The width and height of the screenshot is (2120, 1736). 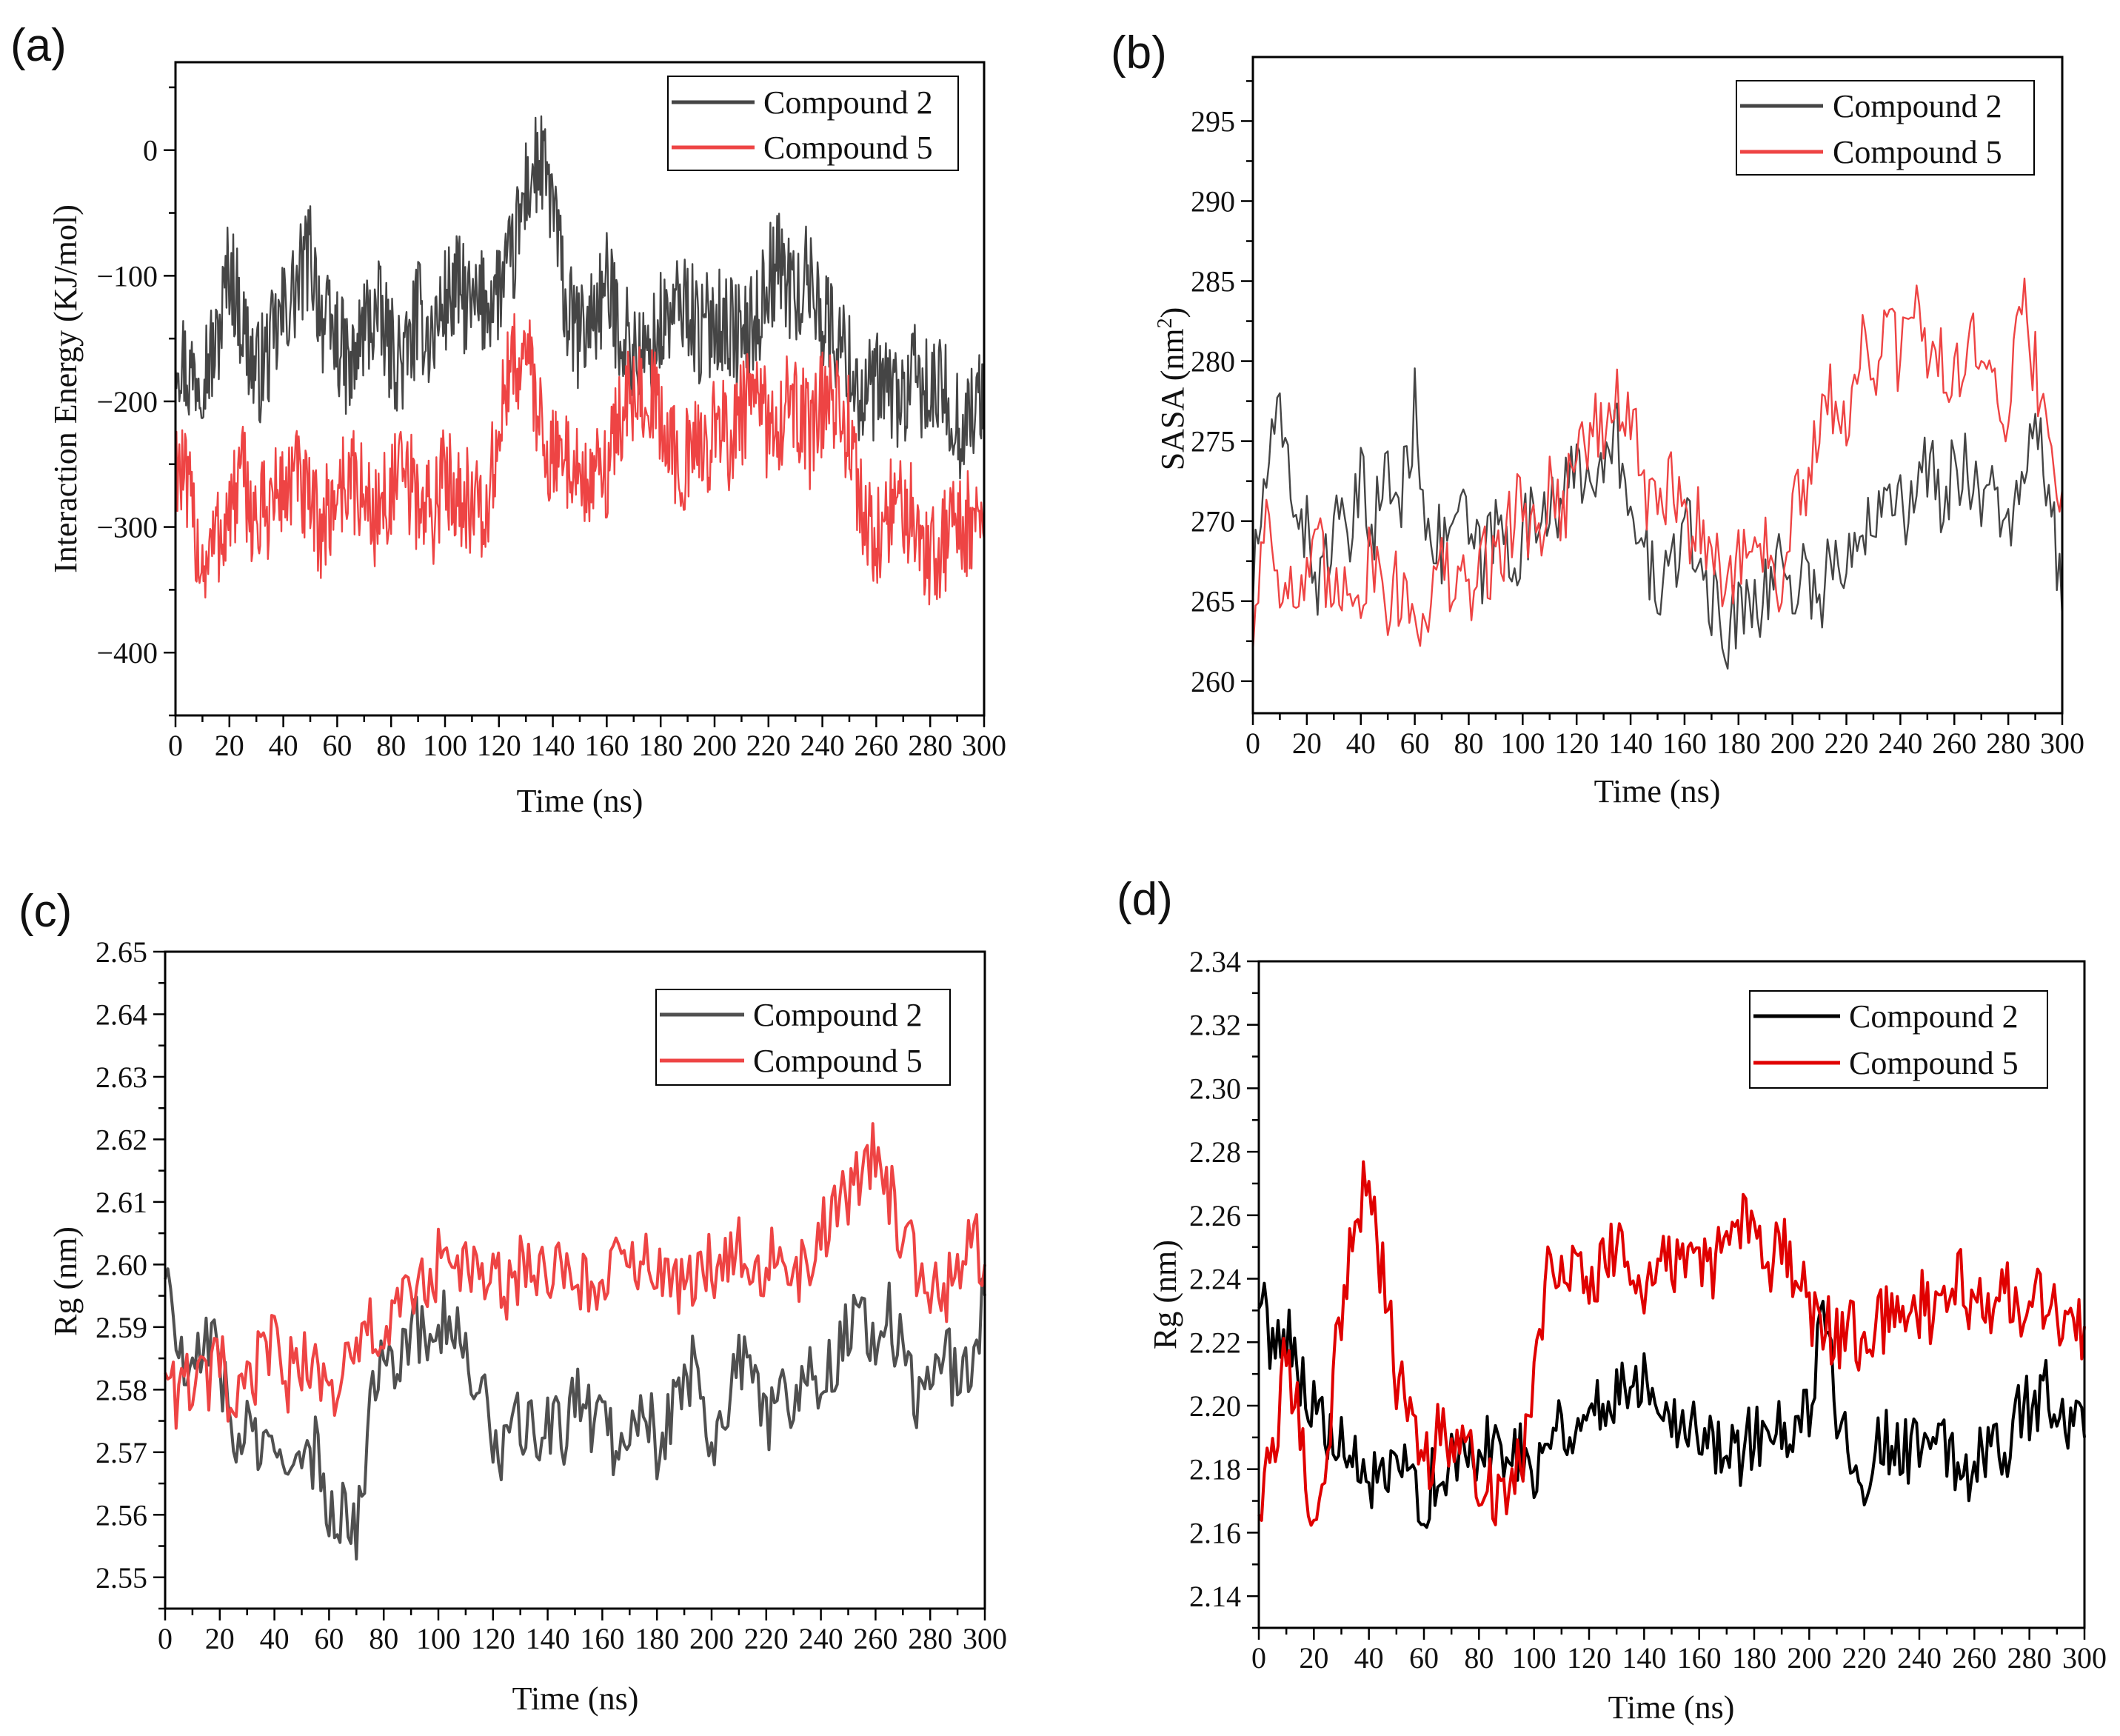 What do you see at coordinates (1215, 1088) in the screenshot?
I see `panel-d-ytick-label: 2.30` at bounding box center [1215, 1088].